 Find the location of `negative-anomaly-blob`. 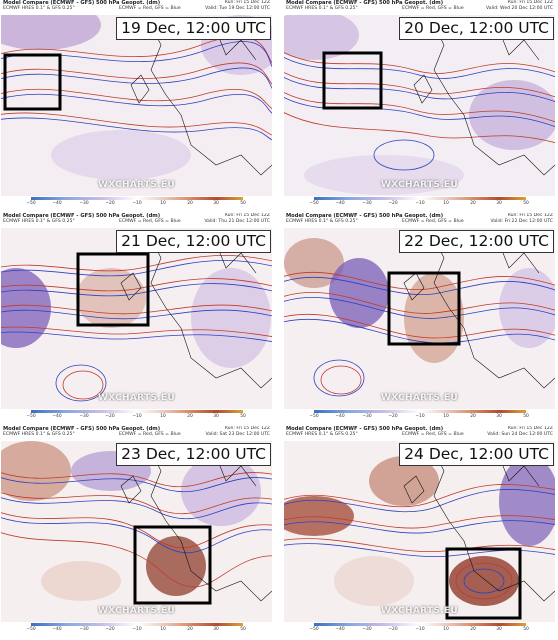

negative-anomaly-blob is located at coordinates (121, 155).